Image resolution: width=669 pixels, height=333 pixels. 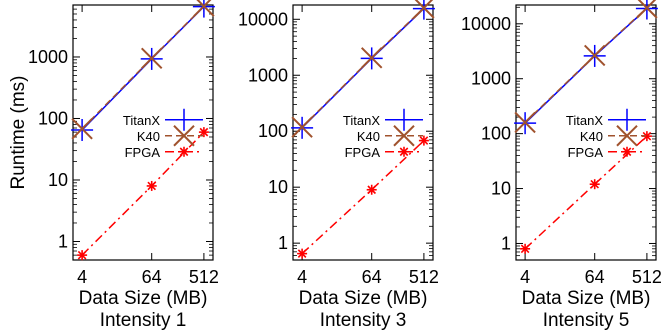 I want to click on chart-title: Intensity 1, so click(x=143, y=320).